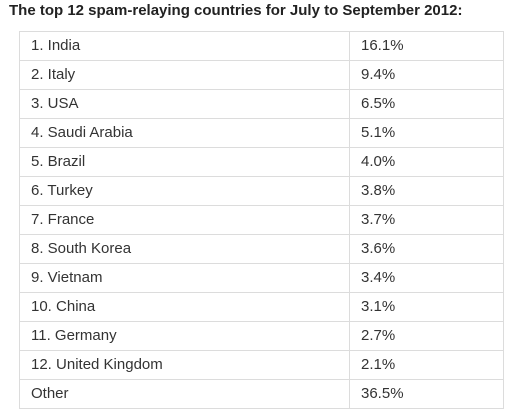  Describe the element at coordinates (426, 220) in the screenshot. I see `share-cell: 3.7%` at that location.